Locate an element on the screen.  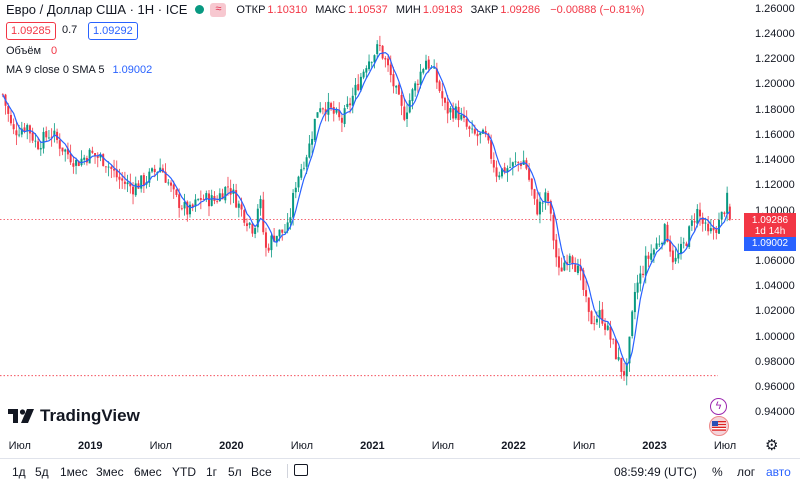
ohlc-high-label: МАКС is located at coordinates (330, 9).